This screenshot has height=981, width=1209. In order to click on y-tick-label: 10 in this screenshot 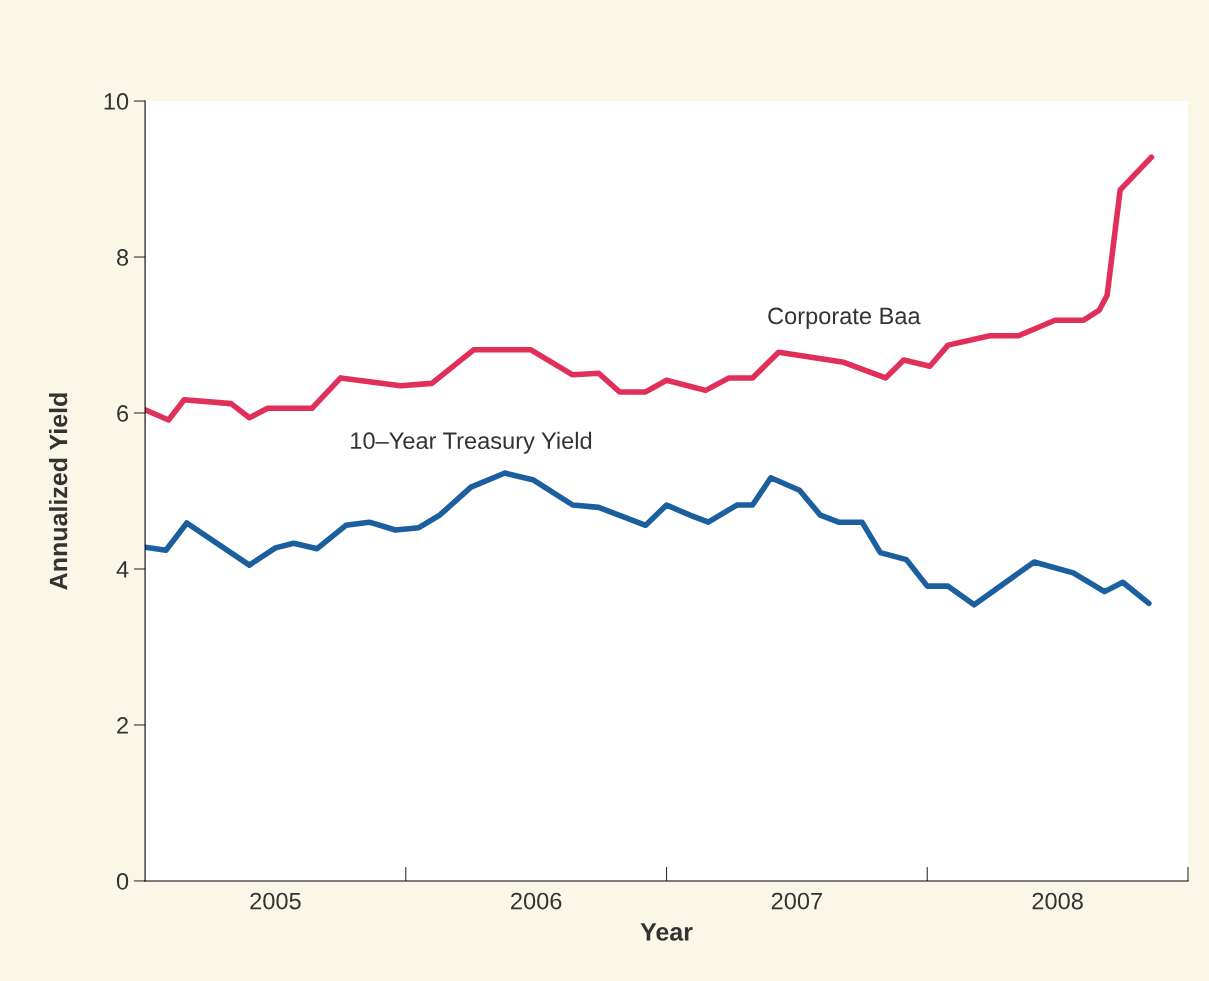, I will do `click(116, 101)`.